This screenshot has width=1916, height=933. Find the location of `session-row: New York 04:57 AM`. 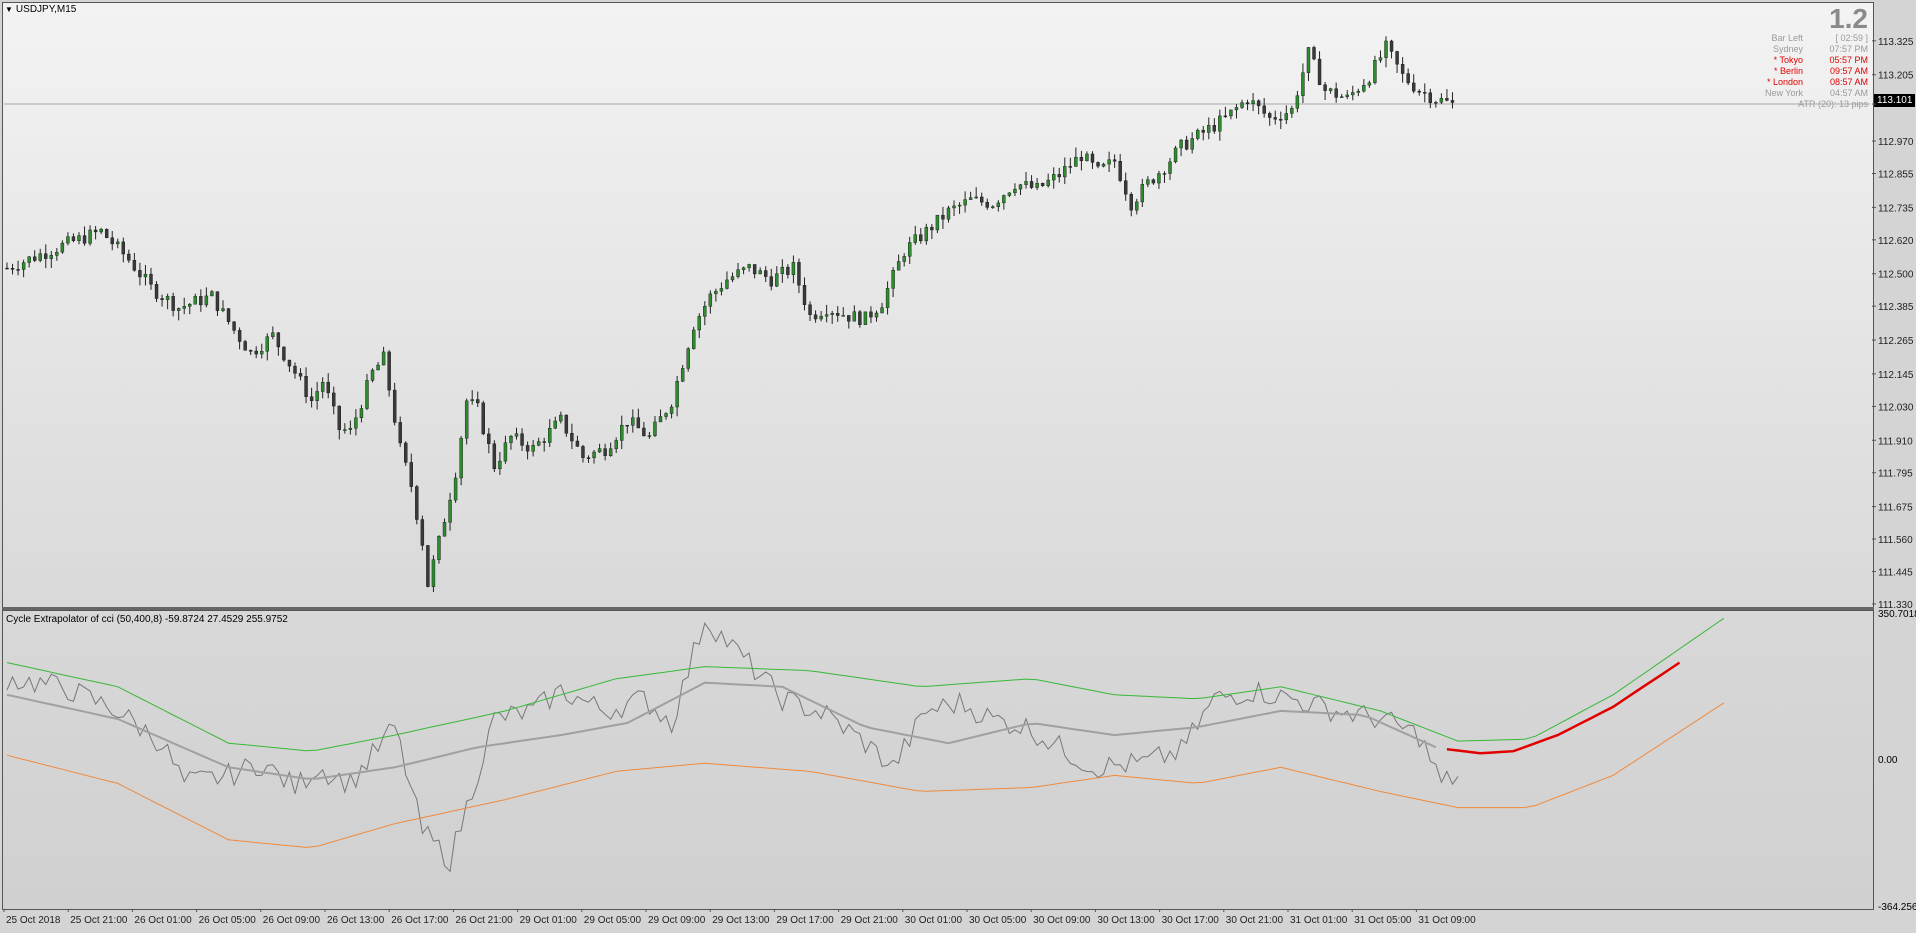

session-row: New York 04:57 AM is located at coordinates (1788, 93).